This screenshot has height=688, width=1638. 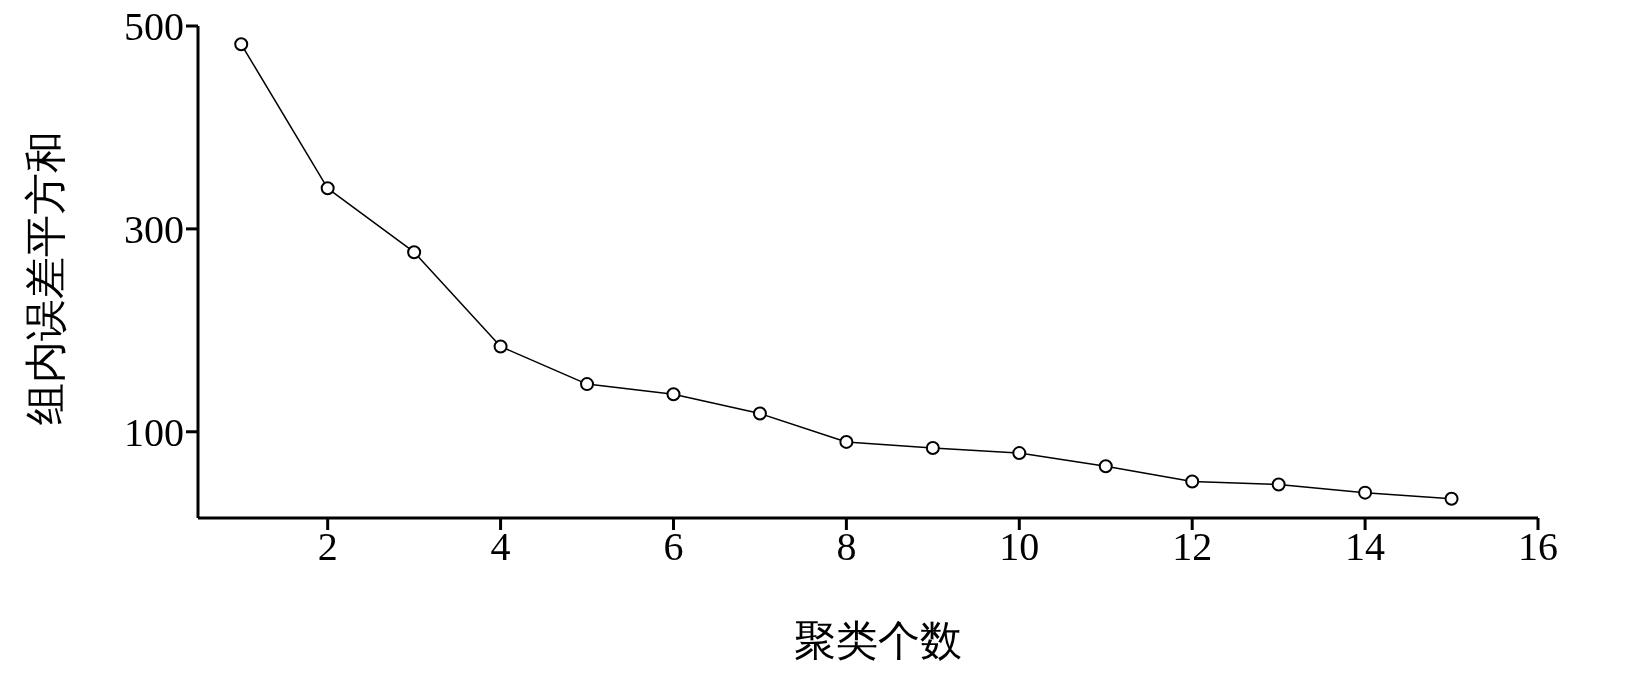 I want to click on x-tick-label: 4, so click(x=500, y=547).